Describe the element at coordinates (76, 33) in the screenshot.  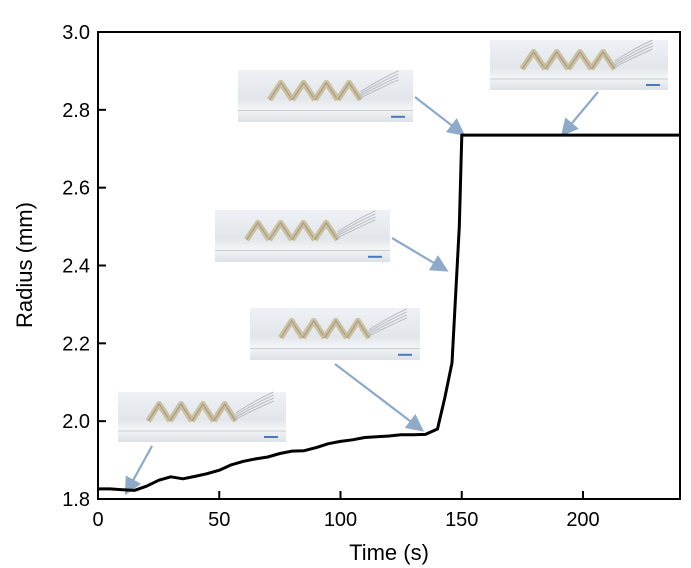
I see `y-tick-label: 3.0` at that location.